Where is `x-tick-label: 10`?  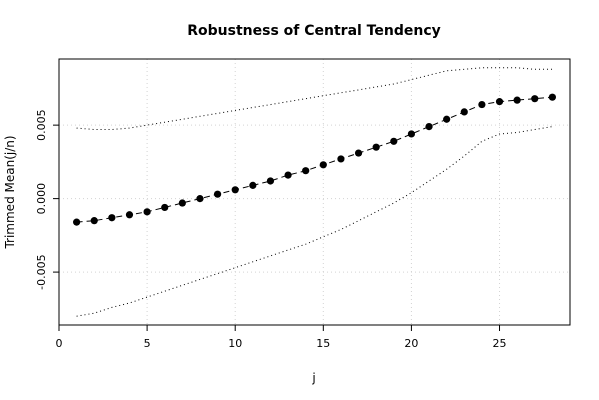
x-tick-label: 10 is located at coordinates (235, 343).